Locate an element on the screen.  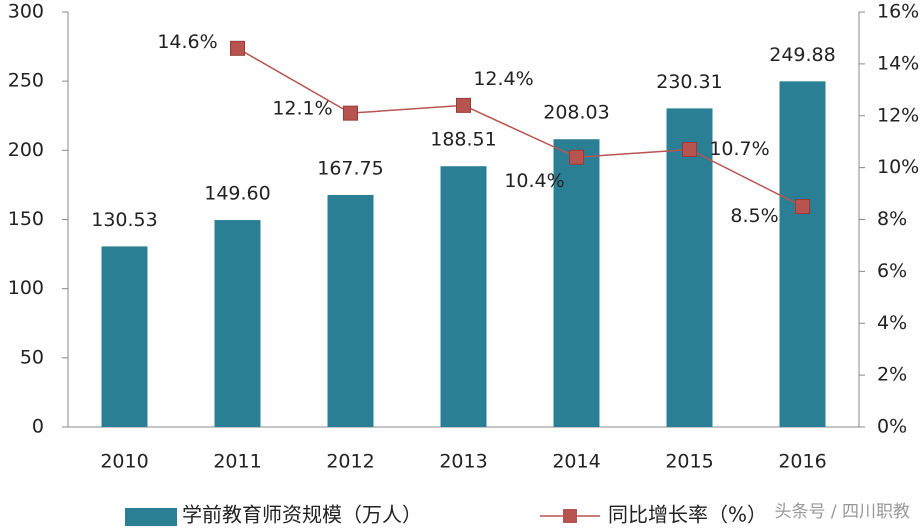
y-tick-label: 50 is located at coordinates (32, 357).